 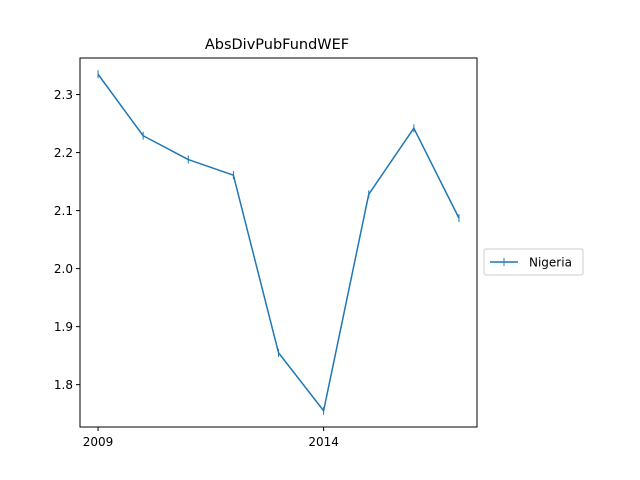 What do you see at coordinates (63, 153) in the screenshot?
I see `y-tick-label: 2.2` at bounding box center [63, 153].